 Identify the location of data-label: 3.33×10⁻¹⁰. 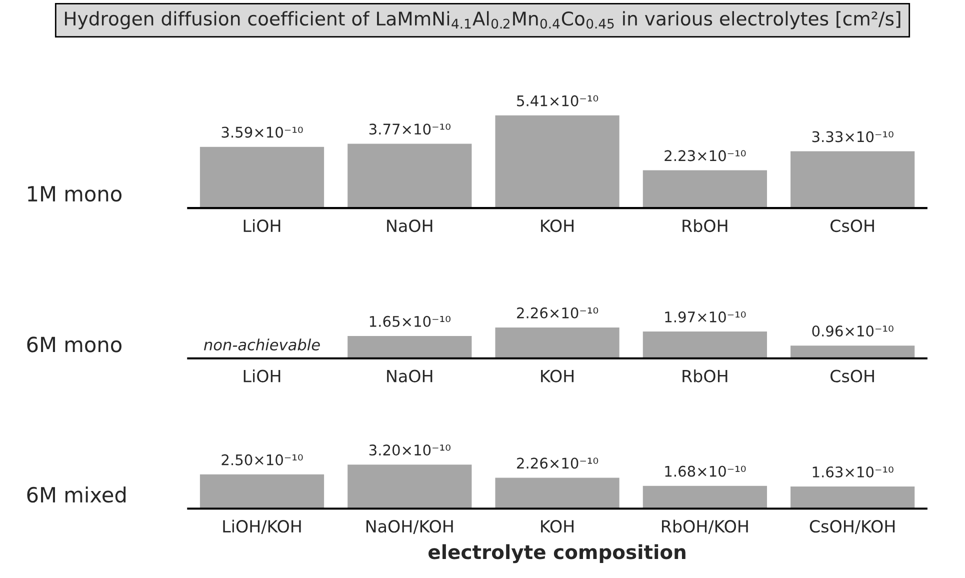
(853, 136).